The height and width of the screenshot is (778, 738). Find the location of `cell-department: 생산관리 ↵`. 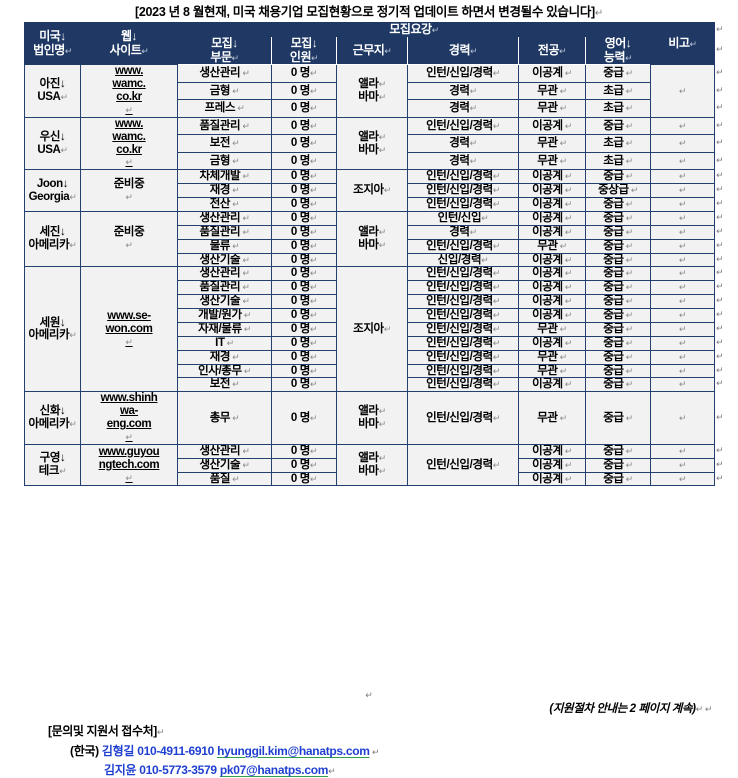

cell-department: 생산관리 ↵ is located at coordinates (224, 218).